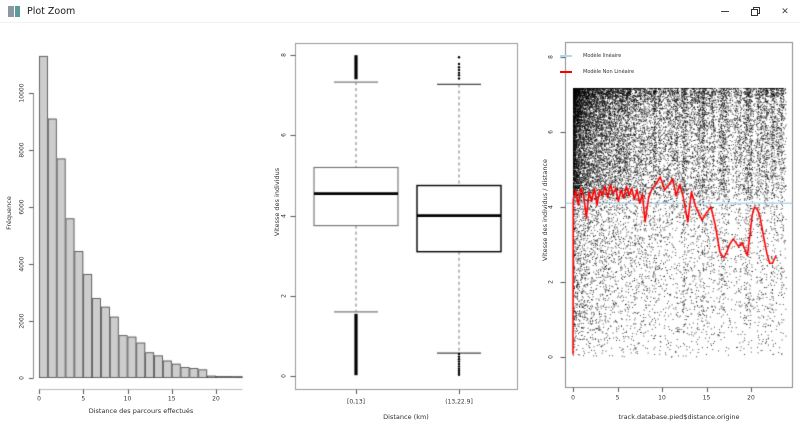 The image size is (800, 426). I want to click on scatter-y-tick-label: 8, so click(551, 57).